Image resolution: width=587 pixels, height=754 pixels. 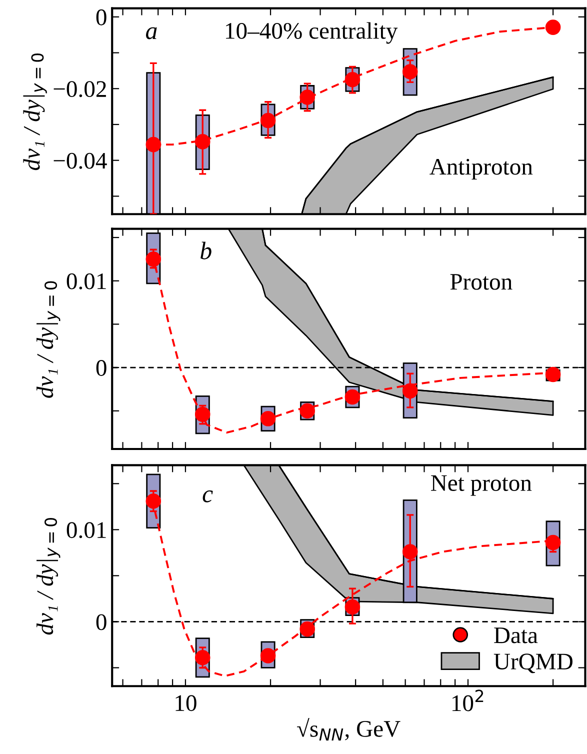 What do you see at coordinates (468, 701) in the screenshot?
I see `x-tick-label: 10$^{2}$` at bounding box center [468, 701].